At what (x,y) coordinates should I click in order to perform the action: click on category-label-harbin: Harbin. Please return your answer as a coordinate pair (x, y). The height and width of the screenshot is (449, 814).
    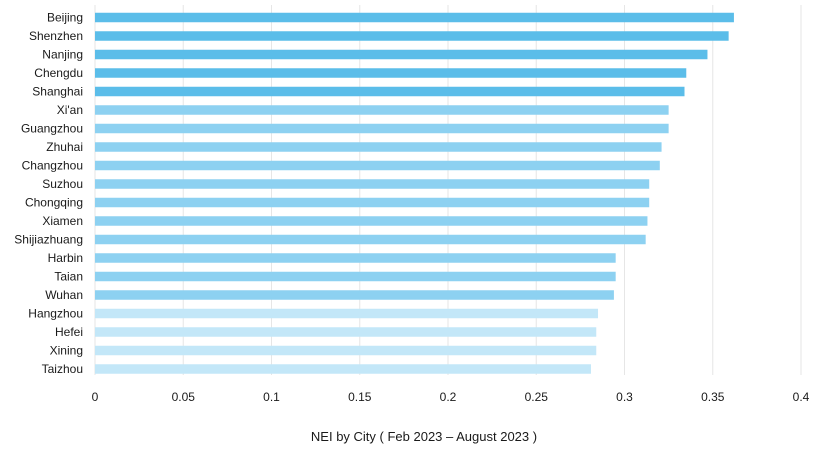
    Looking at the image, I should click on (65, 258).